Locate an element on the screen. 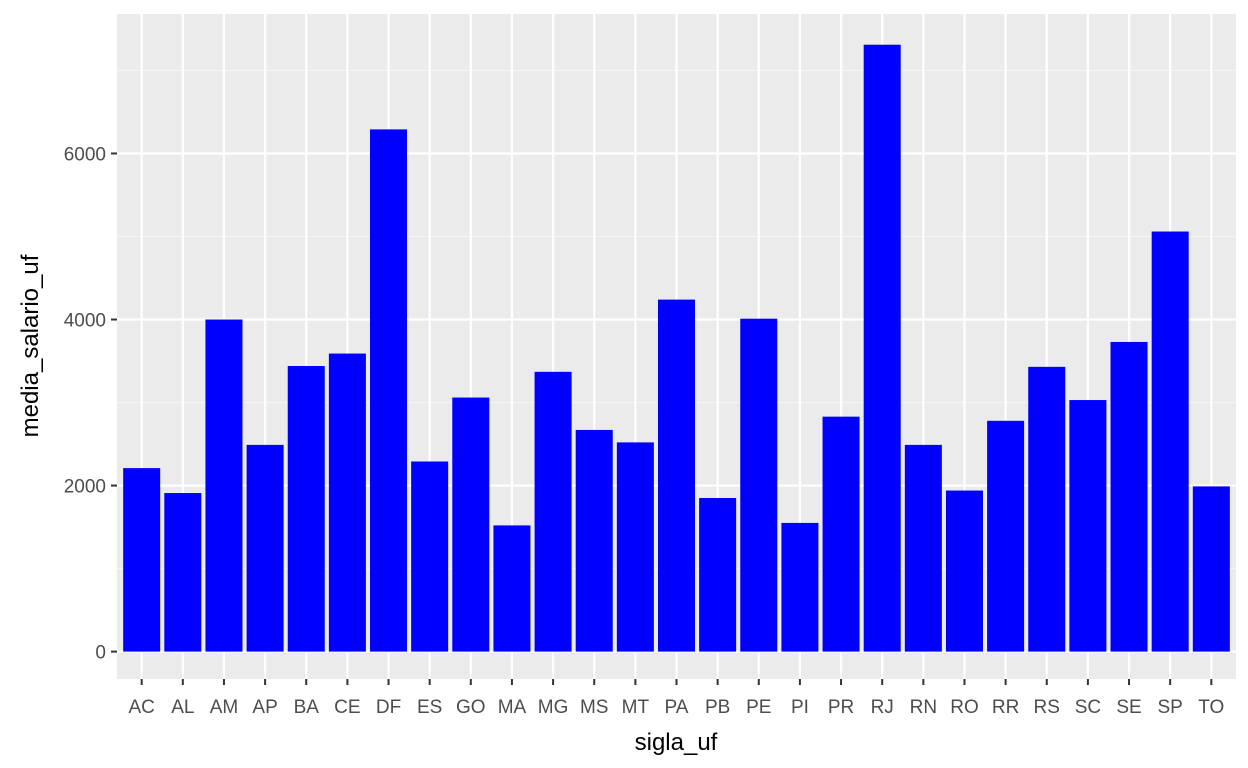 This screenshot has width=1248, height=768. bar-sc is located at coordinates (1088, 526).